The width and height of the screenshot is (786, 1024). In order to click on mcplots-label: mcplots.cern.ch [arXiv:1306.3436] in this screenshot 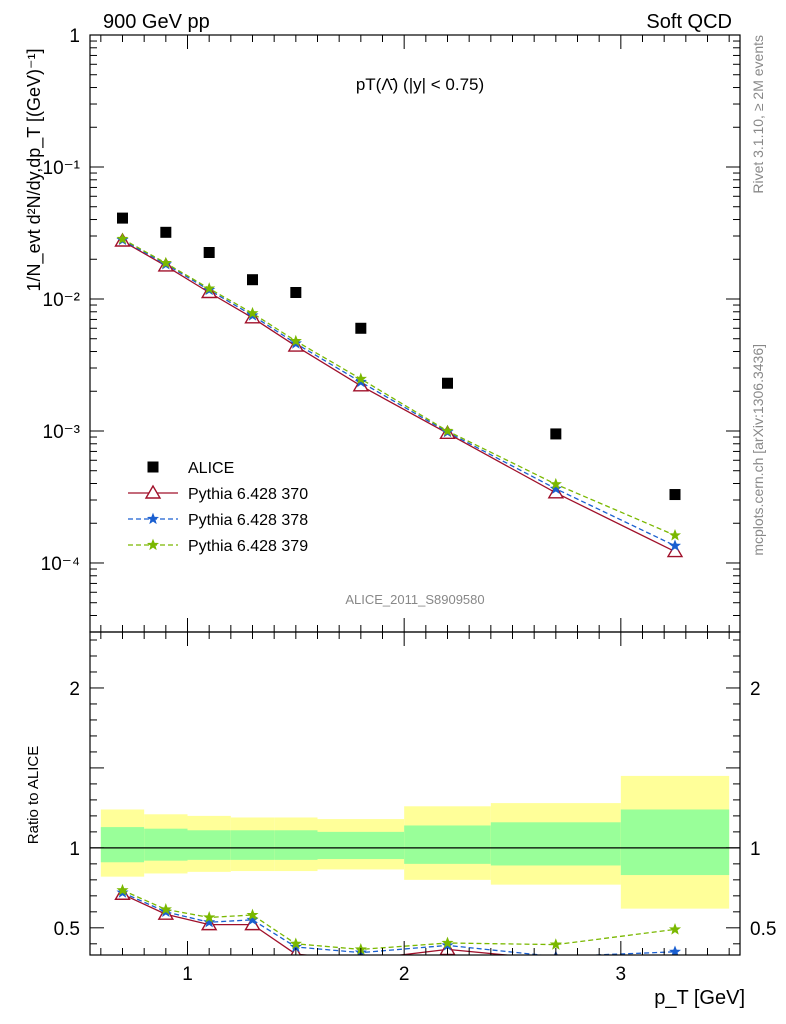, I will do `click(758, 450)`.